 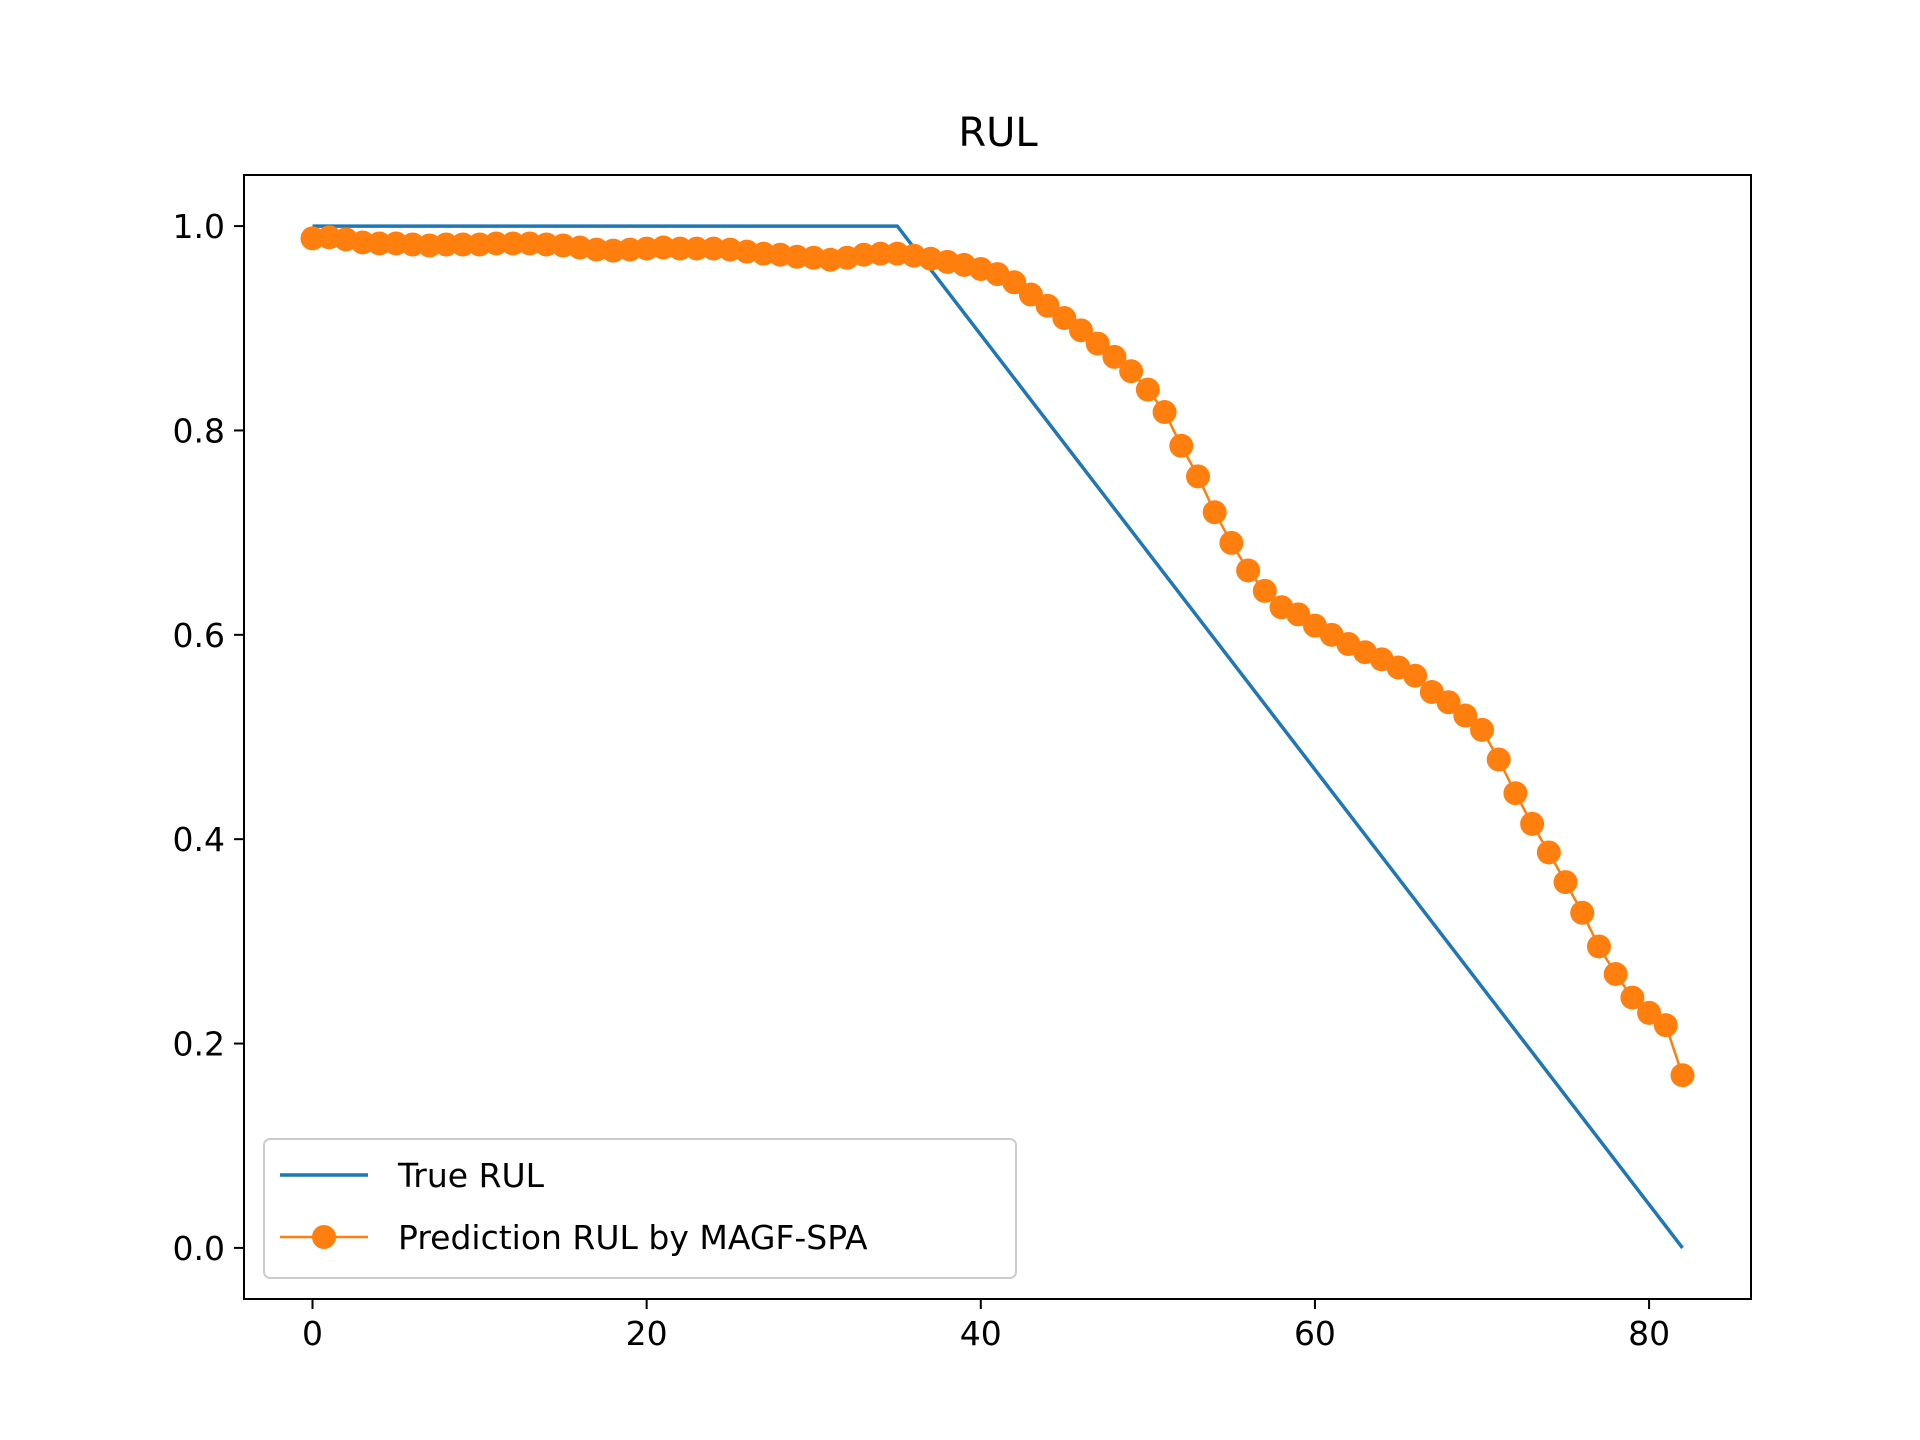 What do you see at coordinates (199, 839) in the screenshot?
I see `y-tick-label: 0.4` at bounding box center [199, 839].